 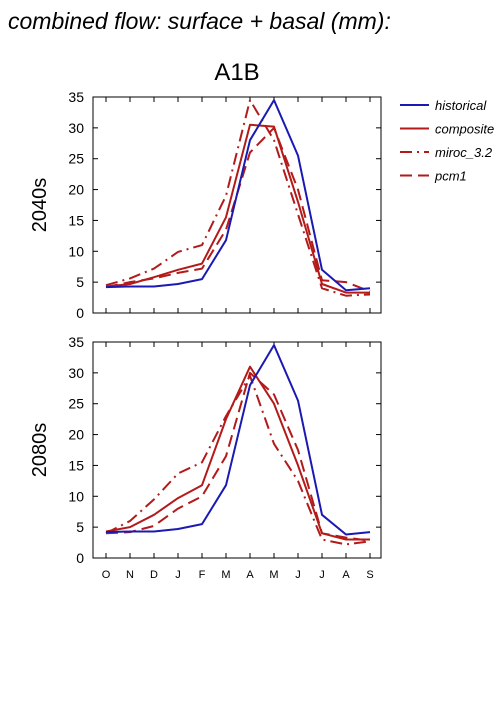 I want to click on legend-label: historical, so click(x=461, y=105).